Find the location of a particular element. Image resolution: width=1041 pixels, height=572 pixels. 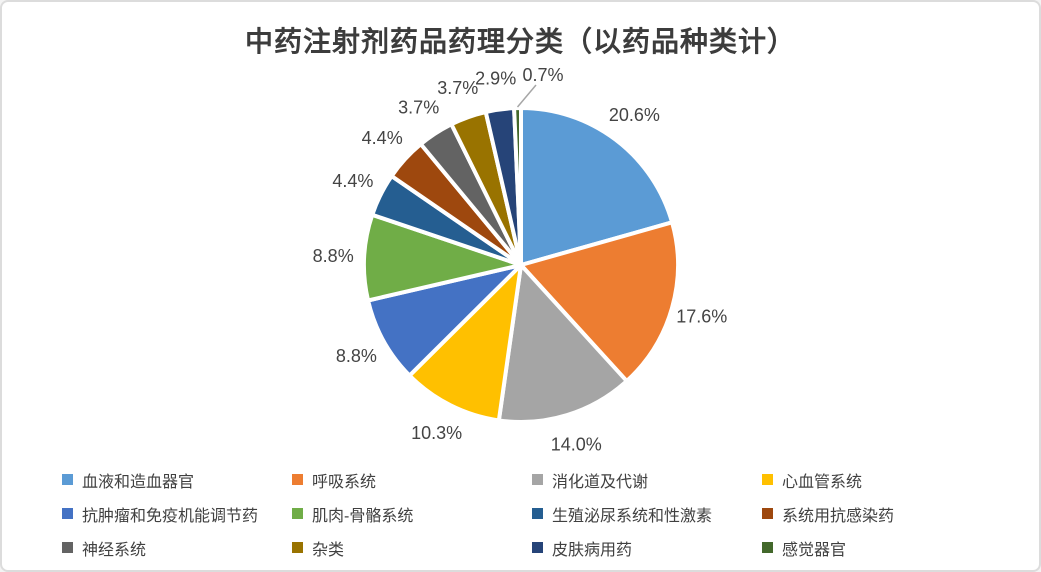

legend-item-0: 血液和造血器官 is located at coordinates (177, 479).